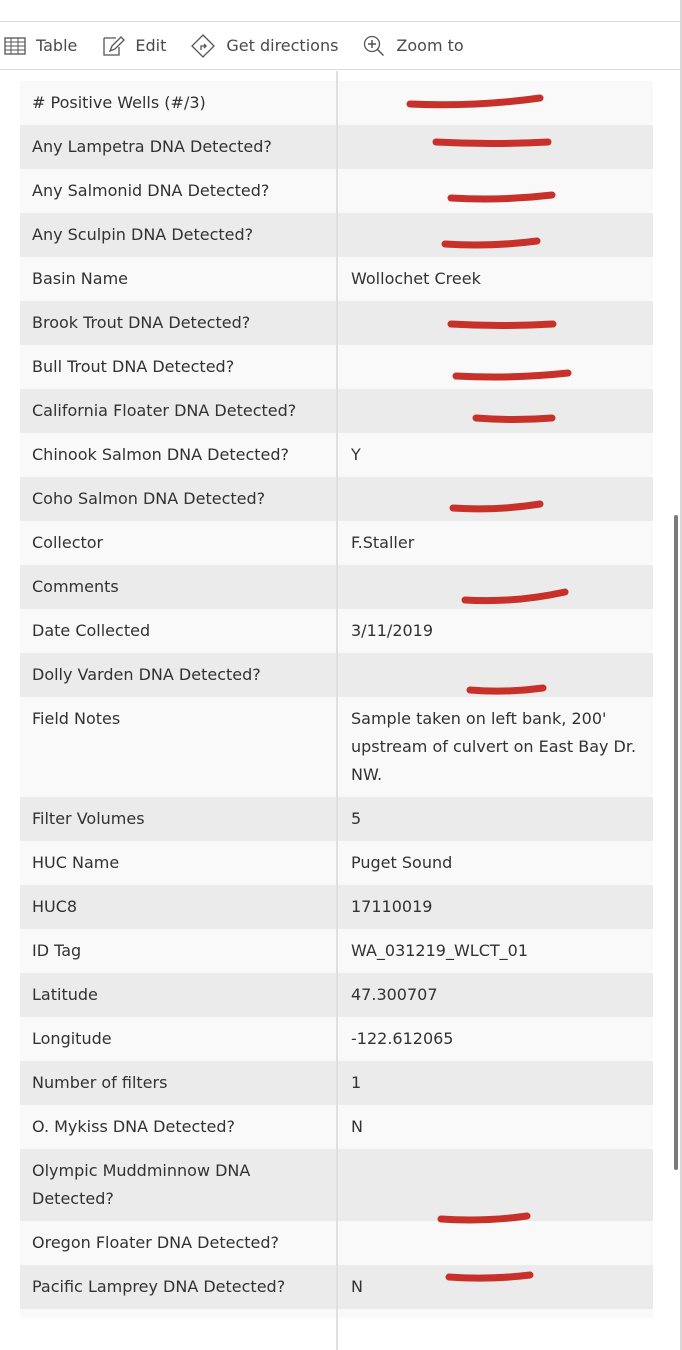 This screenshot has width=682, height=1350. I want to click on field-label: Field Notes, so click(76, 718).